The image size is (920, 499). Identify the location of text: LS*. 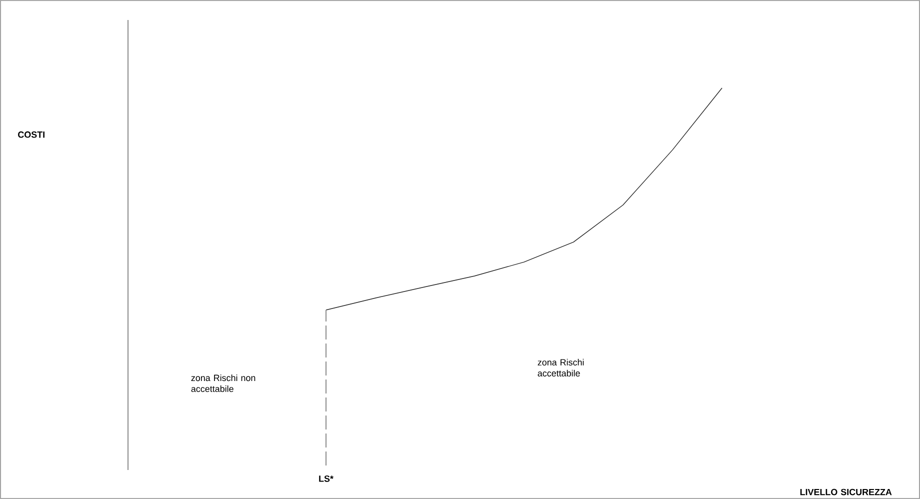
(326, 479).